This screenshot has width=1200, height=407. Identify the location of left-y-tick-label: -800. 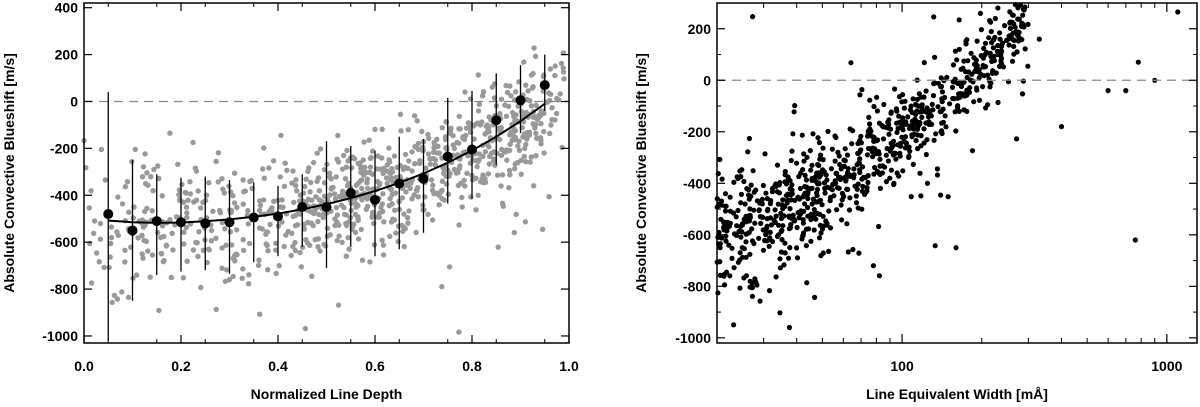
(64, 289).